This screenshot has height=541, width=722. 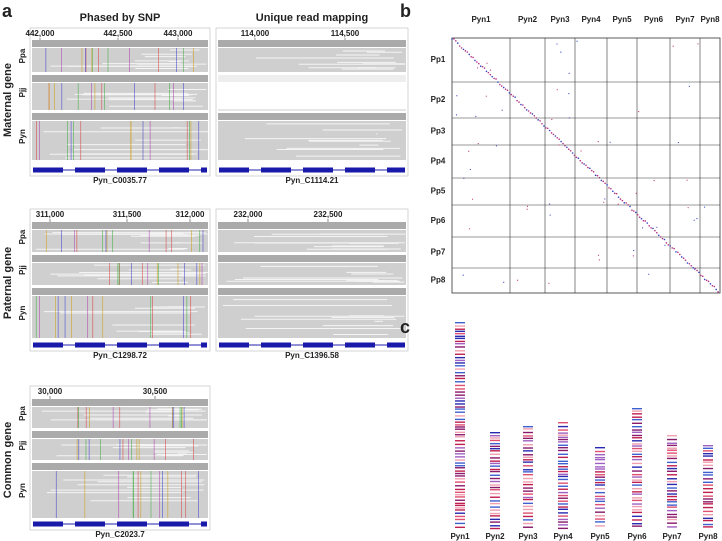 I want to click on coord-label: 311,500, so click(x=127, y=214).